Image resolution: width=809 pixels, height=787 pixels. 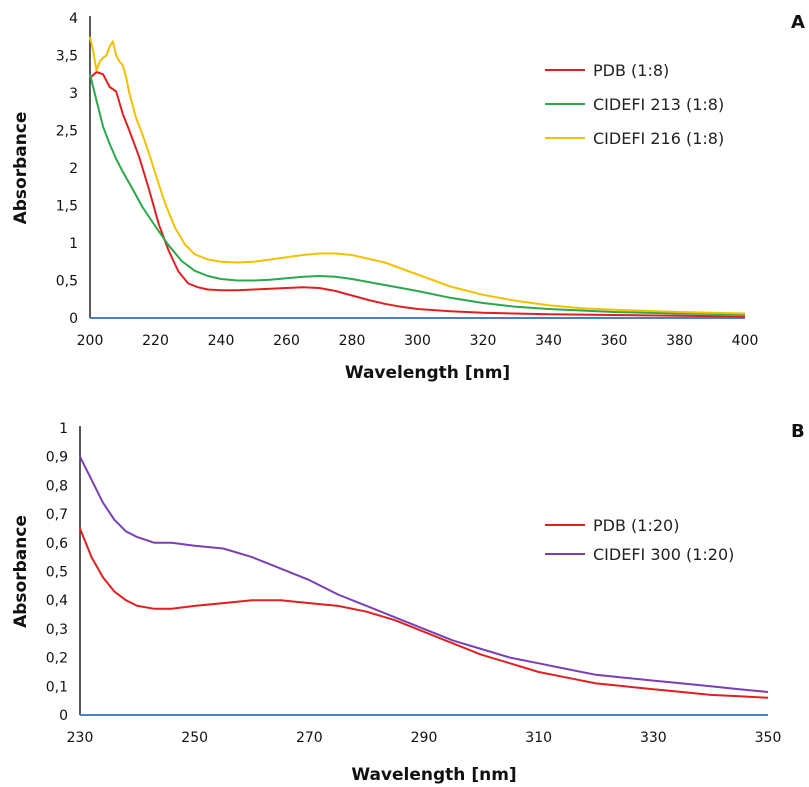 I want to click on y-tick-label: 0,4, so click(x=57, y=601).